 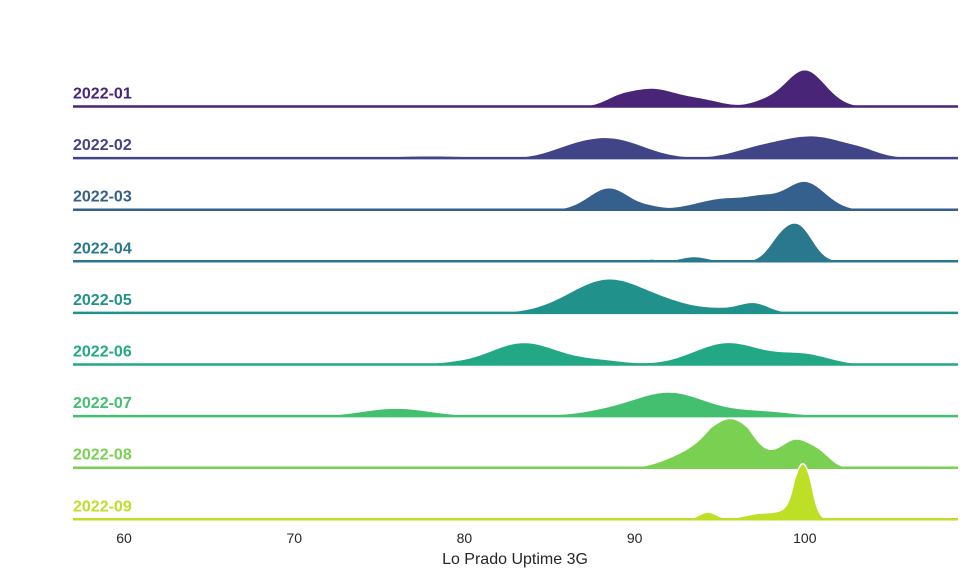 I want to click on x-tick-label: 80, so click(x=465, y=538).